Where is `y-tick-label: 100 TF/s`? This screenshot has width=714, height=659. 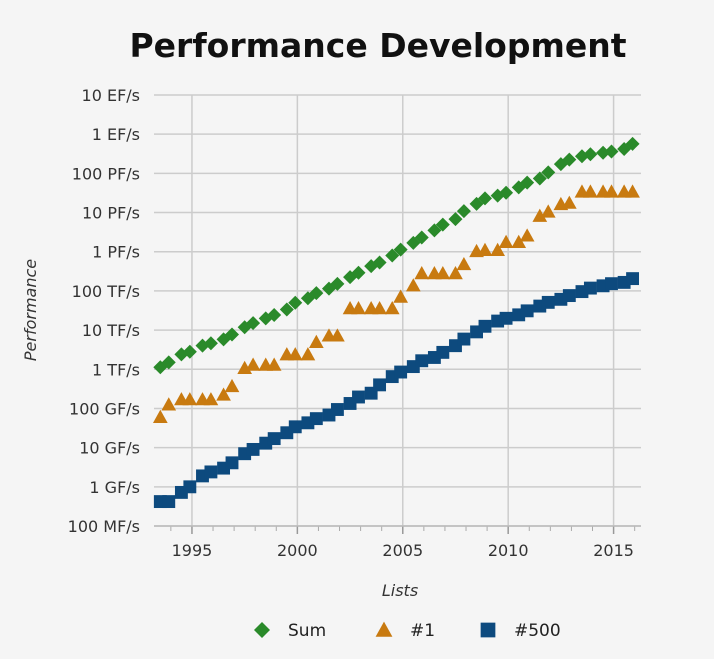 y-tick-label: 100 TF/s is located at coordinates (106, 291).